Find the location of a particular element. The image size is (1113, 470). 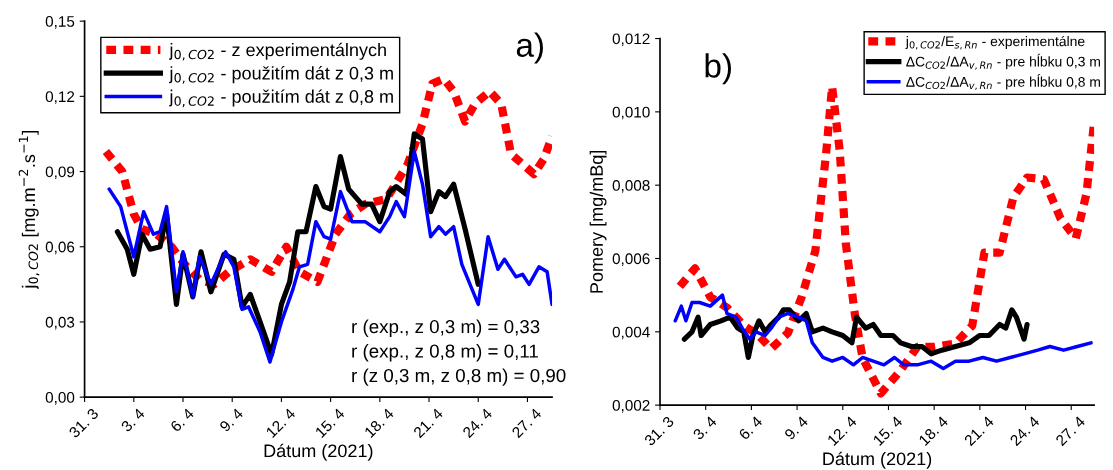

y-tick-label: 0,09 is located at coordinates (60, 173).